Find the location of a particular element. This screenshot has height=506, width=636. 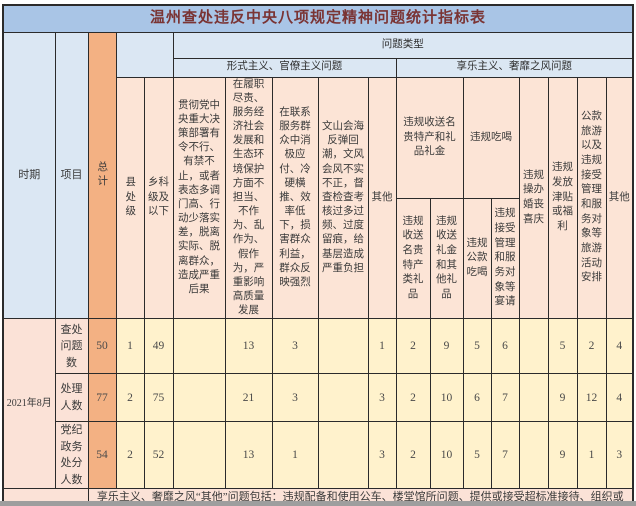

township-cell: 49 is located at coordinates (158, 346).